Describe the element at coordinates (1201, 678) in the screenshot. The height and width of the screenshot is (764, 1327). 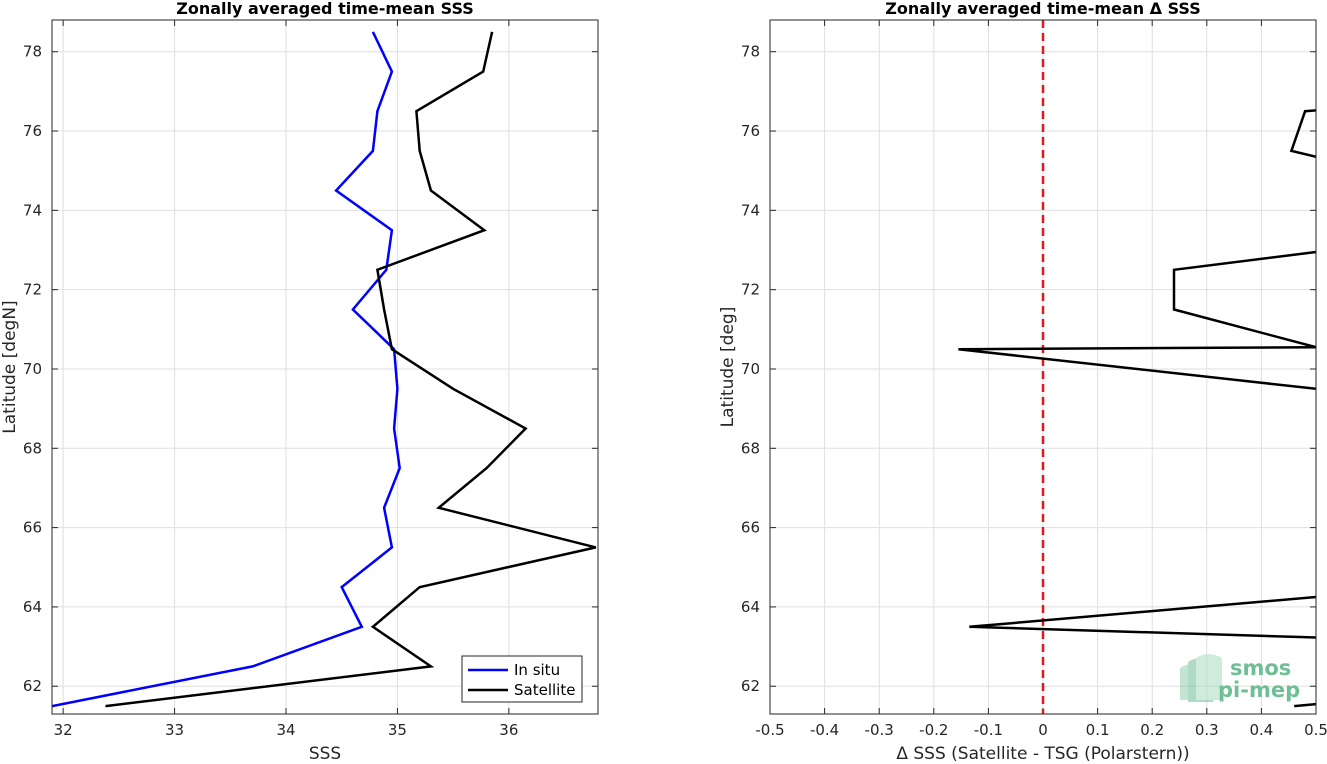
I see `logo-mark-icon` at that location.